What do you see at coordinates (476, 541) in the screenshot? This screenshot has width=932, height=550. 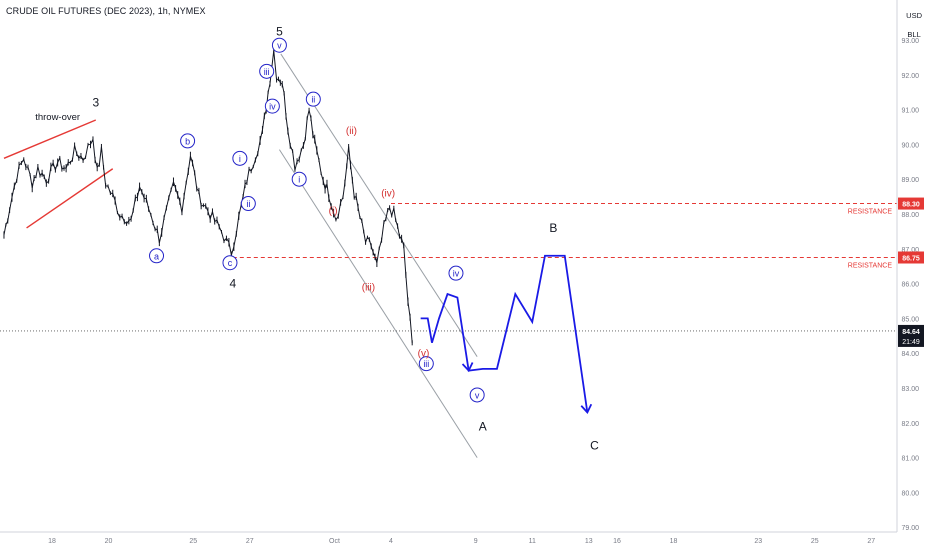 I see `x-tick-6: 9` at bounding box center [476, 541].